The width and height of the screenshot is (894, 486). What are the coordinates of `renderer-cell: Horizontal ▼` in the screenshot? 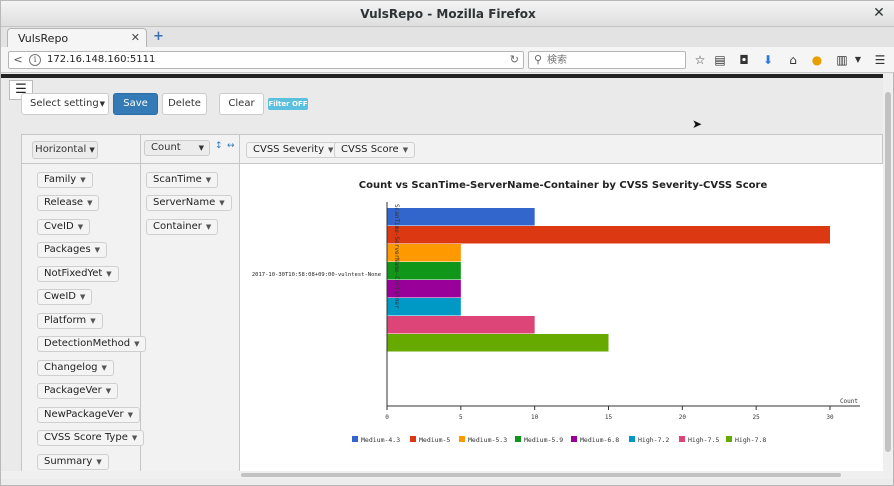 It's located at (81, 149).